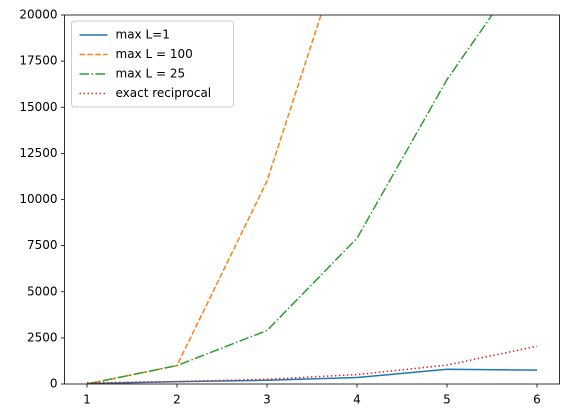 The height and width of the screenshot is (418, 569). Describe the element at coordinates (164, 93) in the screenshot. I see `legend-label: exact reciprocal` at that location.